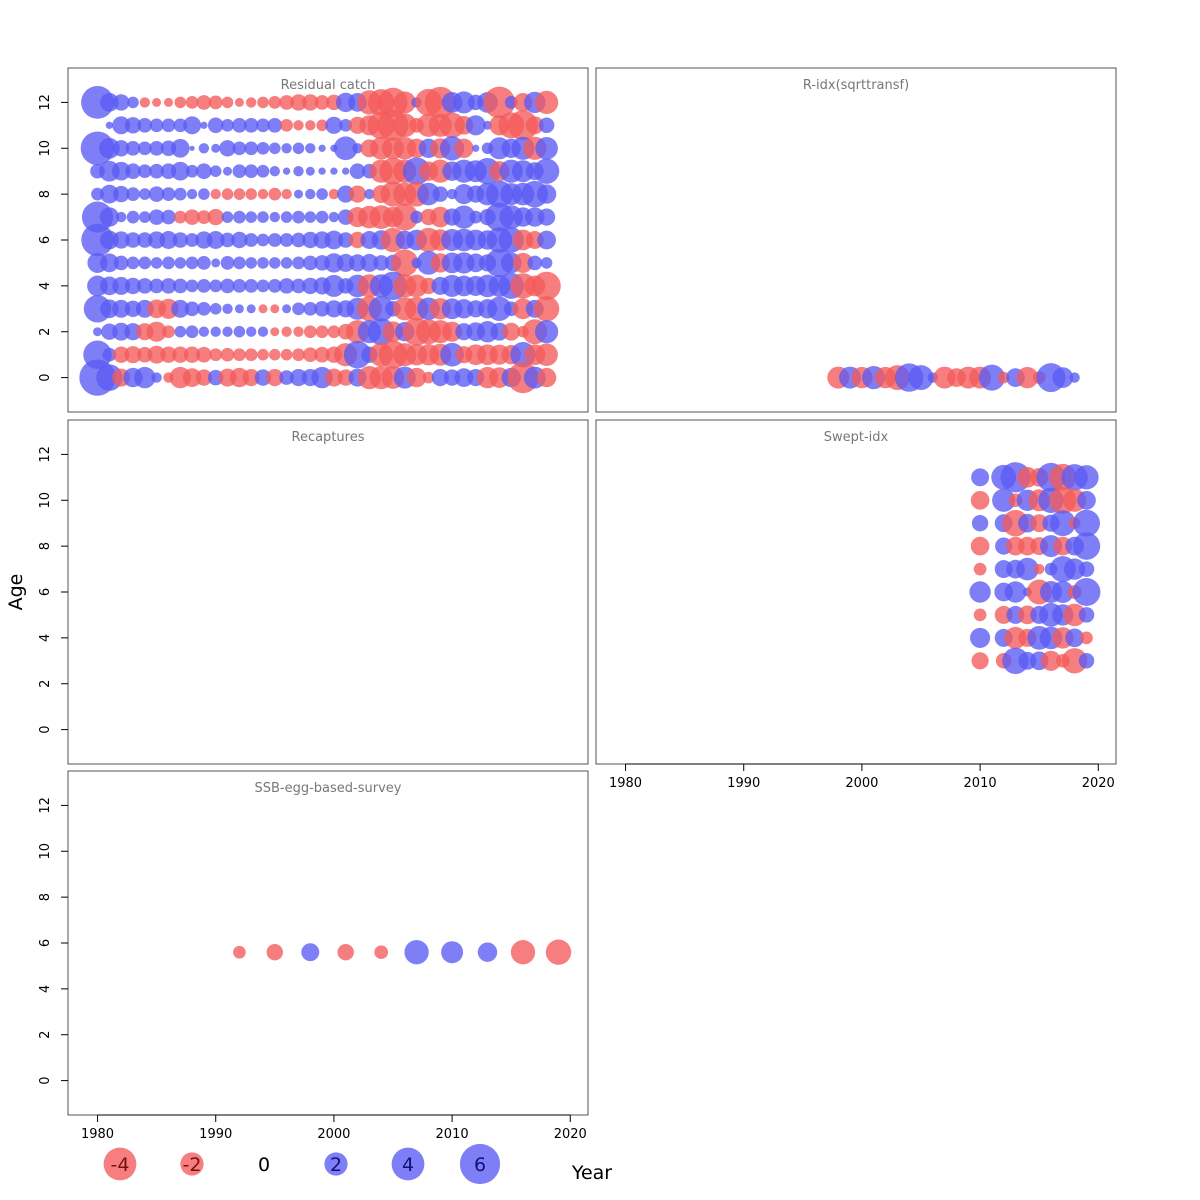  What do you see at coordinates (45, 592) in the screenshot?
I see `y-tick-label: 6` at bounding box center [45, 592].